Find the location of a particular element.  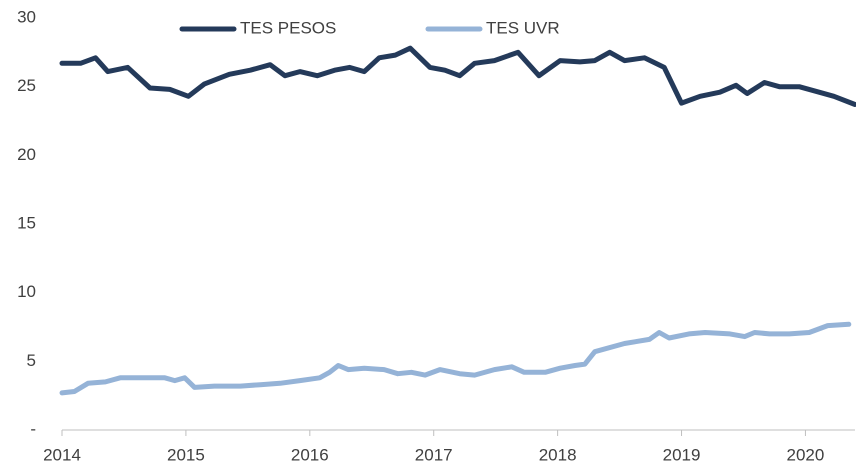

x-tick-label: 2020 is located at coordinates (806, 454).